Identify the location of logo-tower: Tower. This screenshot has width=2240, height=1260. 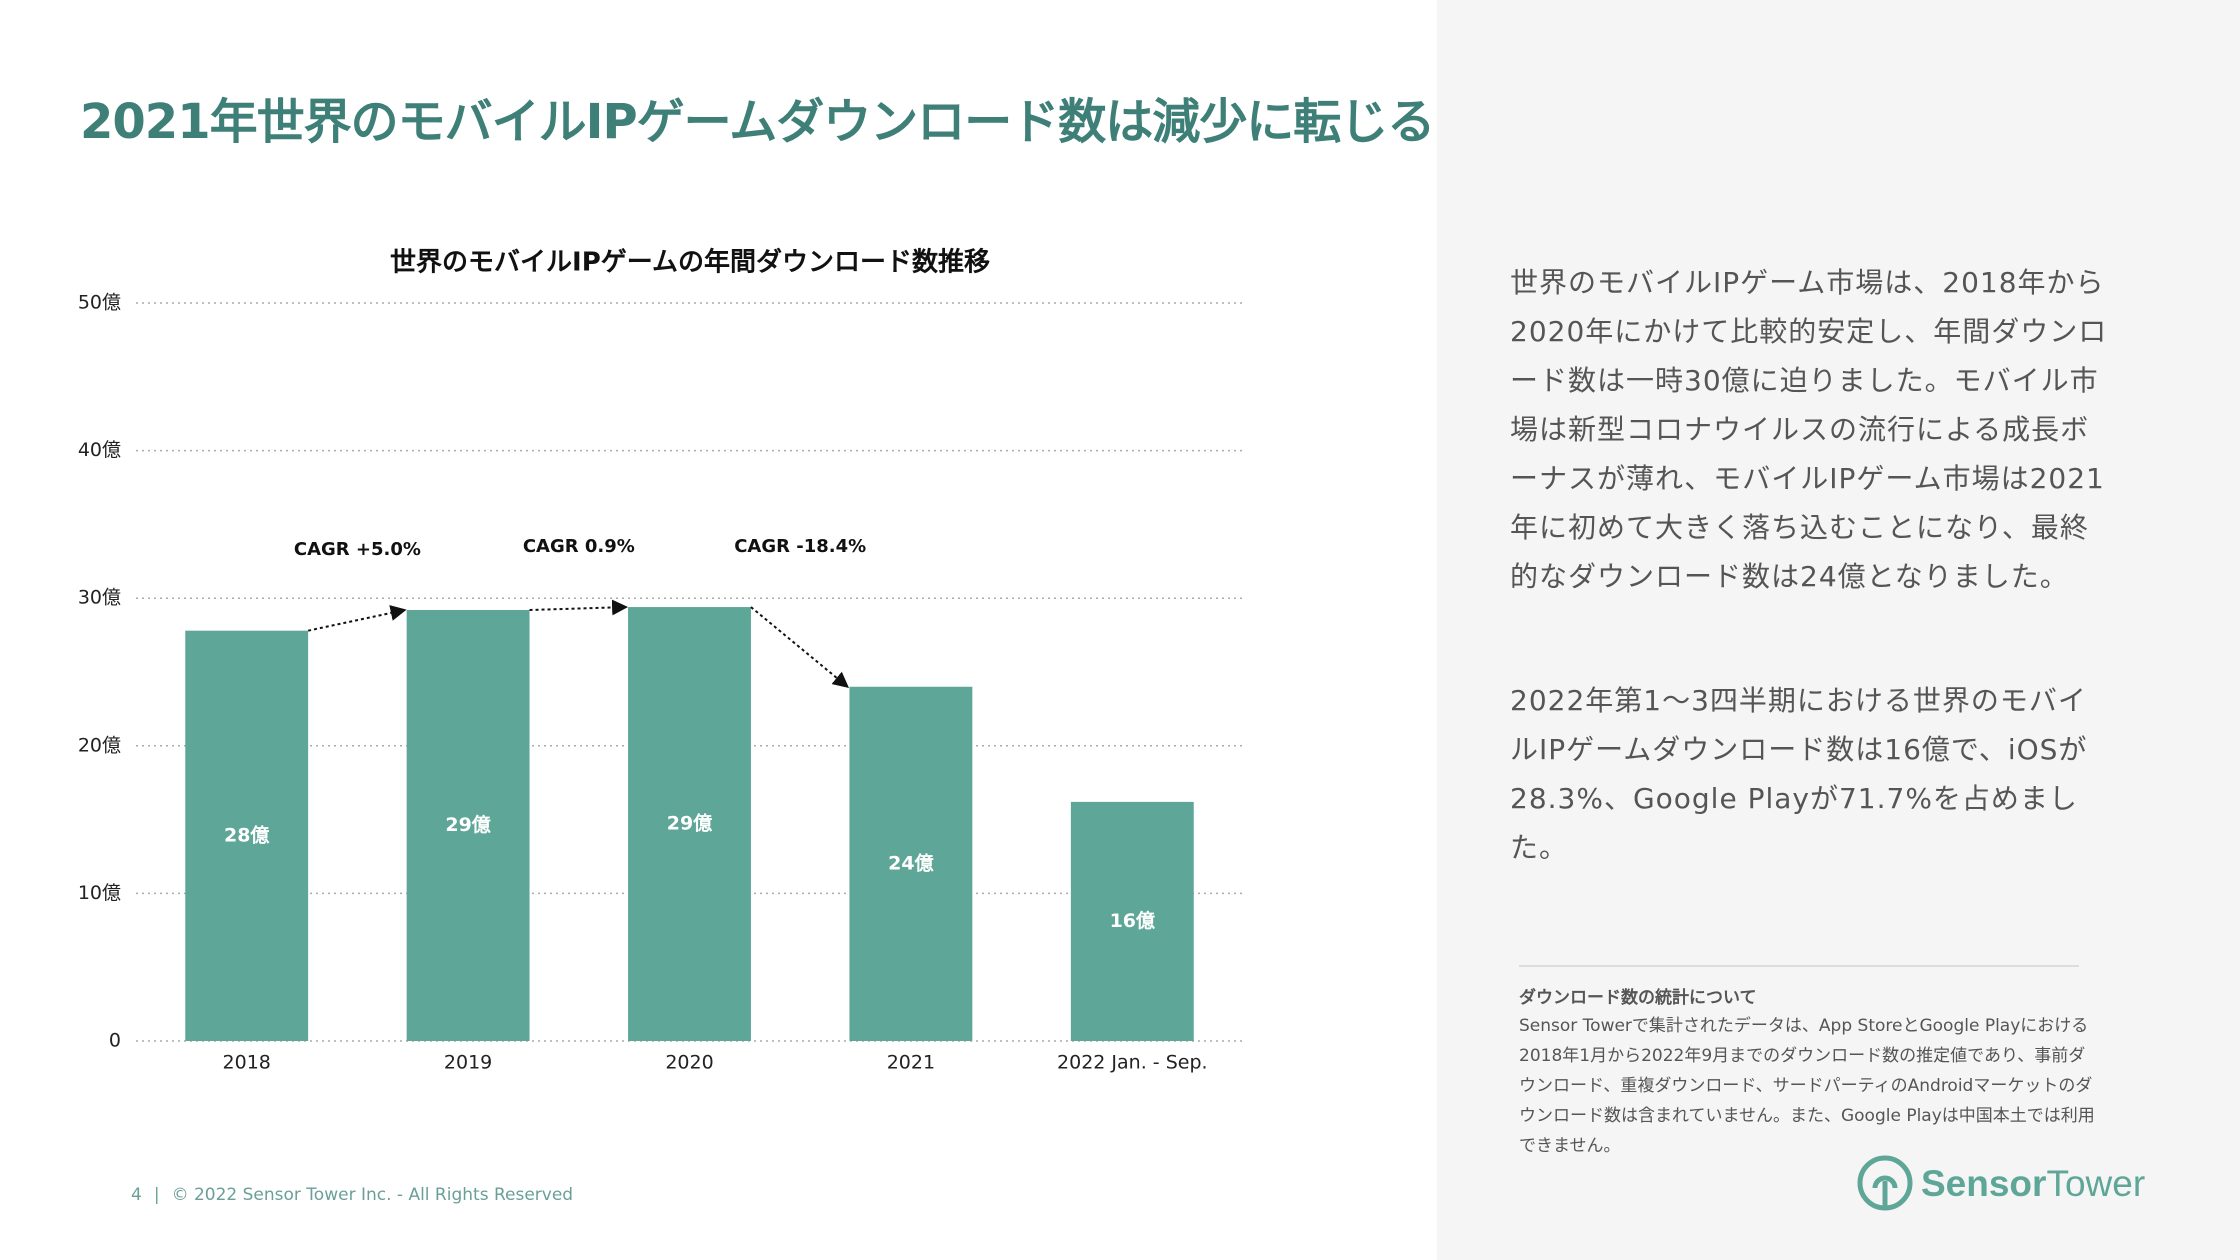
(2095, 1183).